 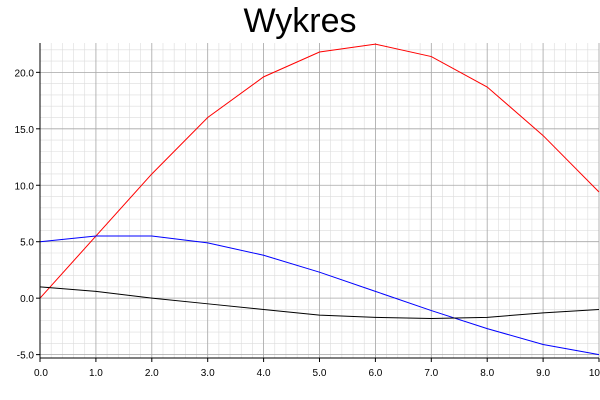 I want to click on x-tick-label: 5.0, so click(x=320, y=373).